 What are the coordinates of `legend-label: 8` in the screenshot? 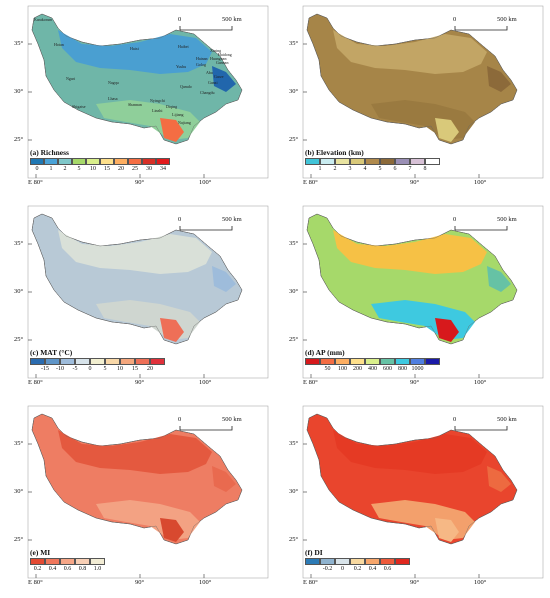 It's located at (425, 169).